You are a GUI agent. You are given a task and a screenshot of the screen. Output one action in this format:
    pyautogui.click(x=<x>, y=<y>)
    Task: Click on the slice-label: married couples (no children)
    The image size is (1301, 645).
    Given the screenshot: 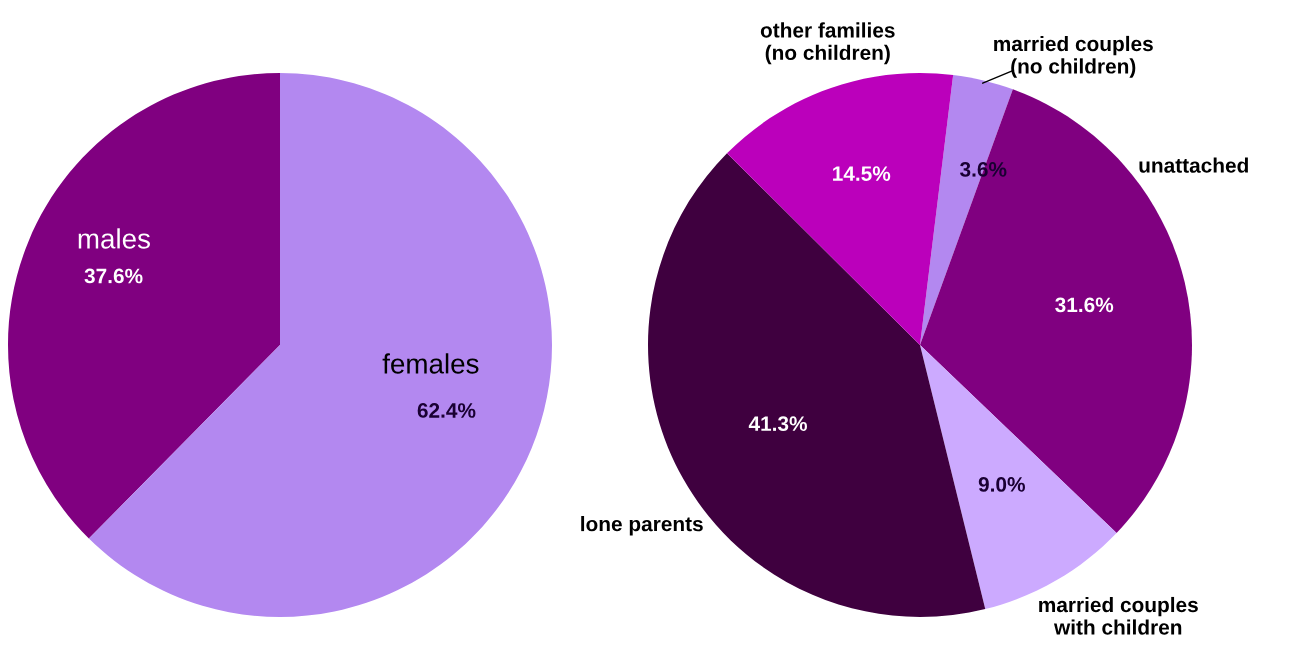 What is the action you would take?
    pyautogui.click(x=1073, y=56)
    